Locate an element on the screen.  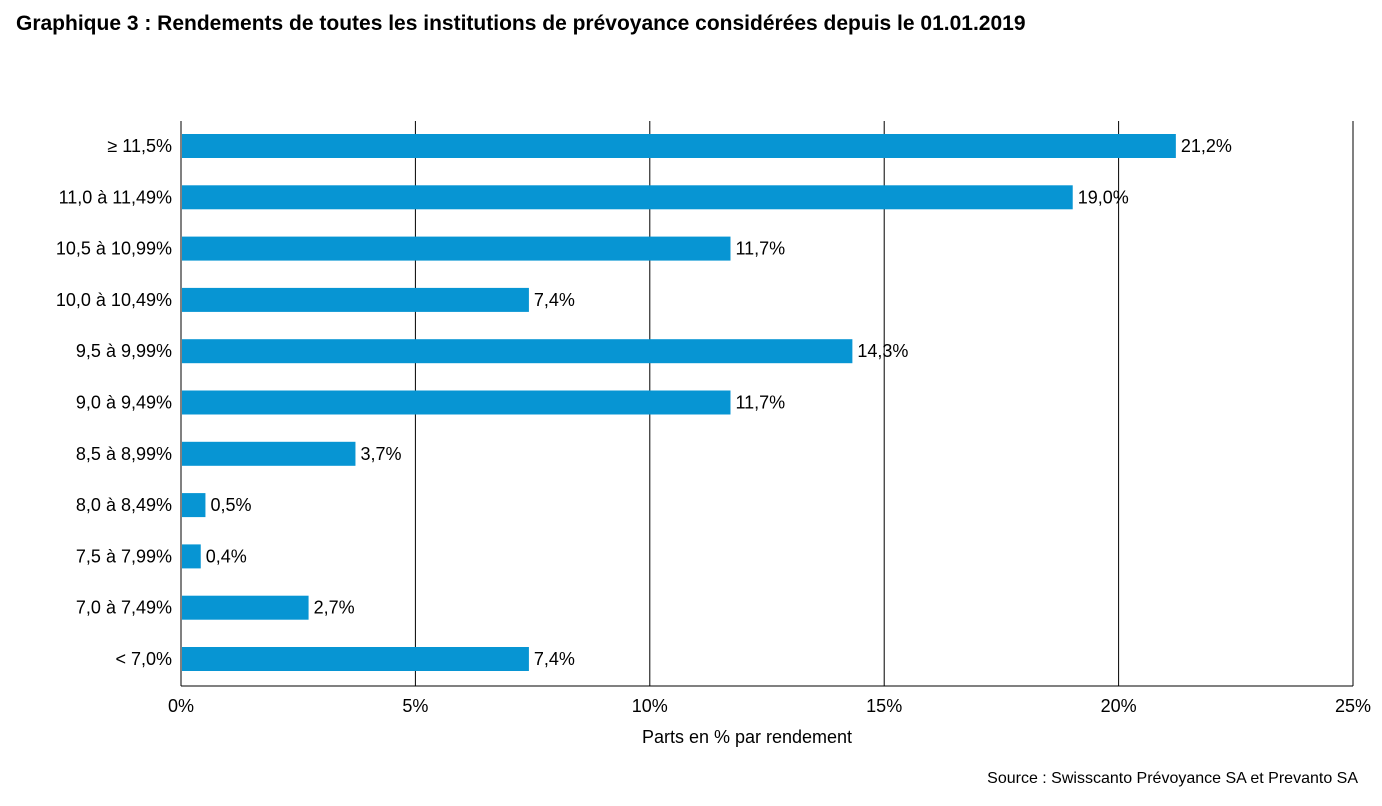
data-label: 0,4% is located at coordinates (226, 556).